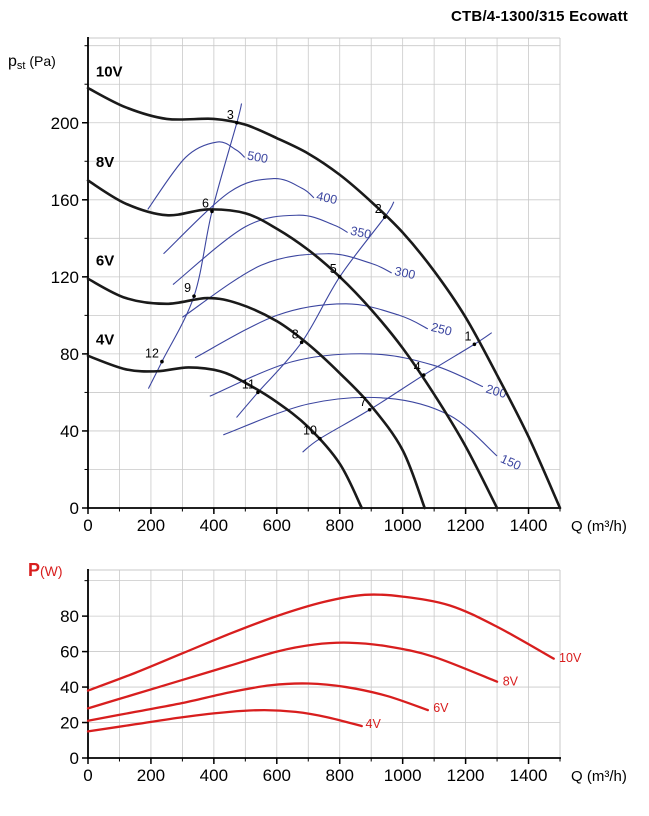 The height and width of the screenshot is (816, 649). Describe the element at coordinates (65, 123) in the screenshot. I see `y-tick-label: 200` at that location.